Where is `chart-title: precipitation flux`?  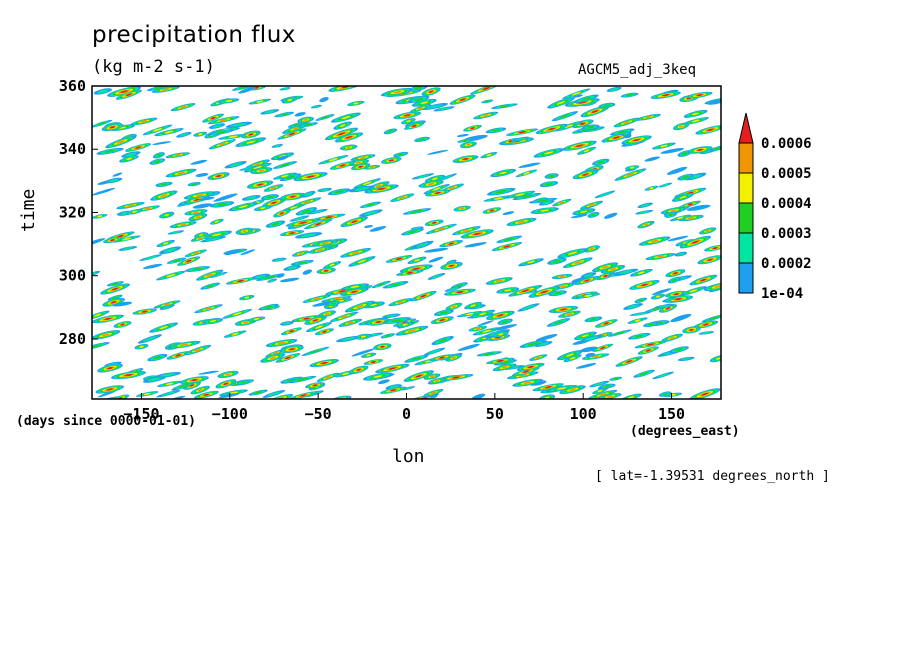 chart-title: precipitation flux is located at coordinates (194, 35).